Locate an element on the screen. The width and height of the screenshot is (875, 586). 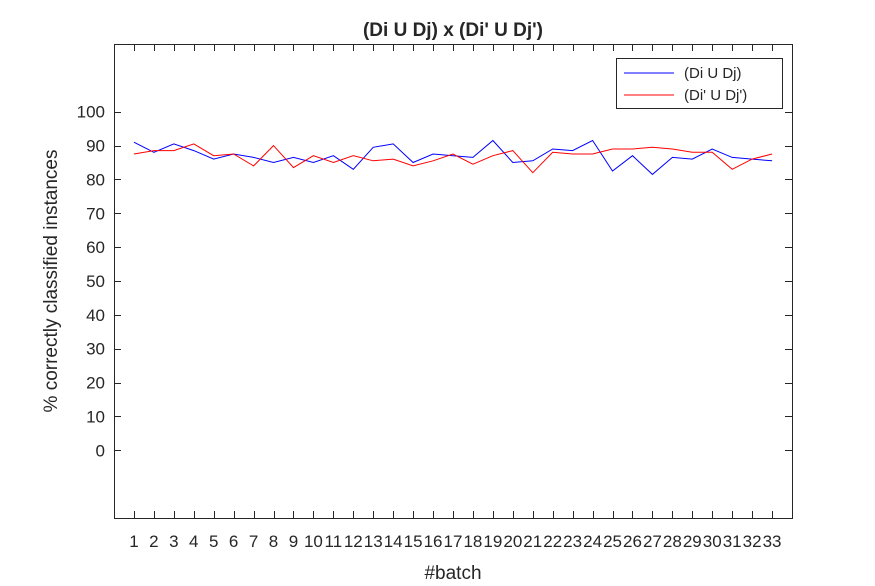
x-tick-label: 27 is located at coordinates (652, 541).